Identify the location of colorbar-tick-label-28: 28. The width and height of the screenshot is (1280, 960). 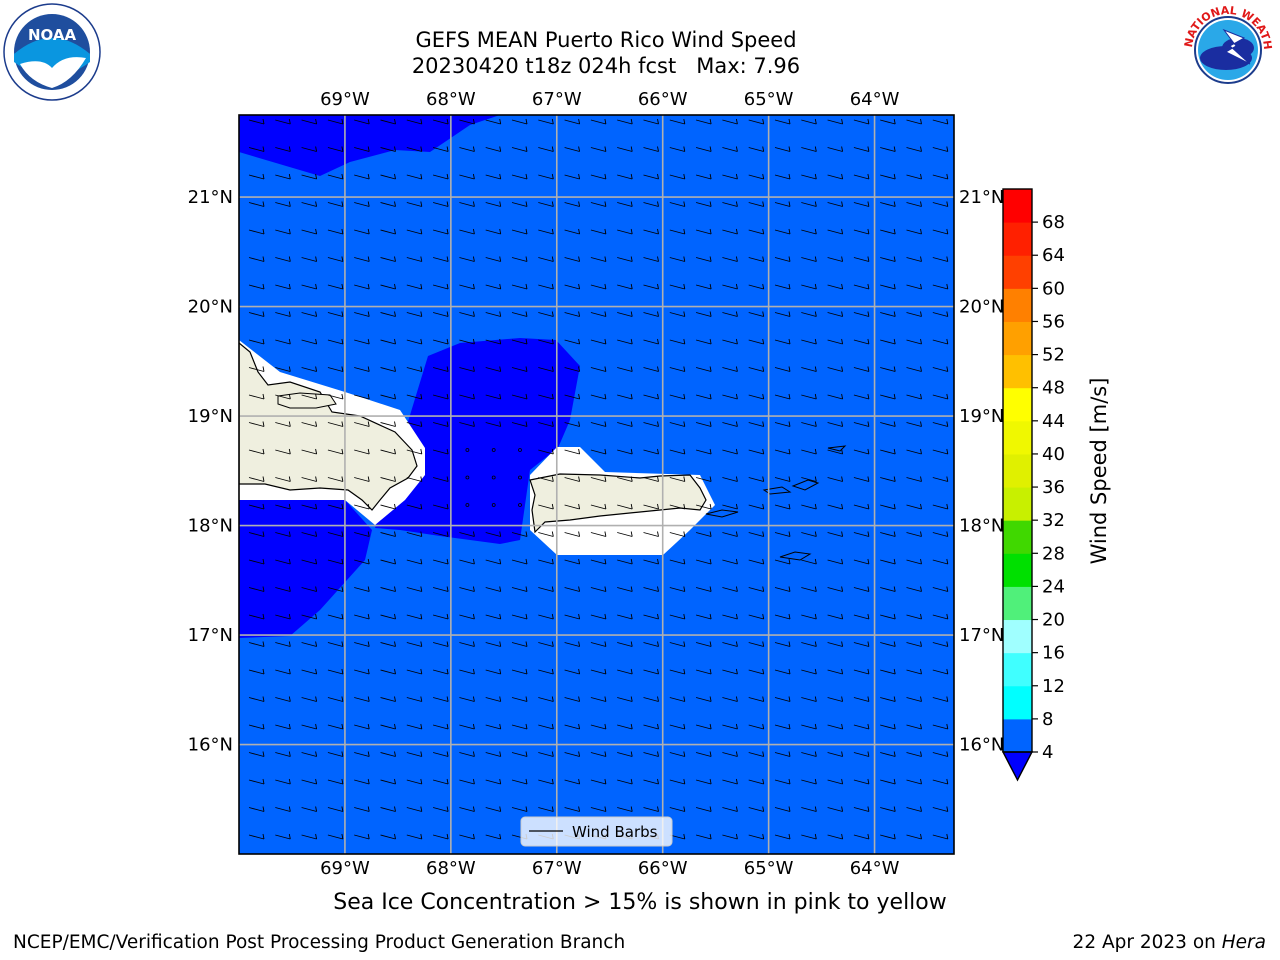
(1053, 553).